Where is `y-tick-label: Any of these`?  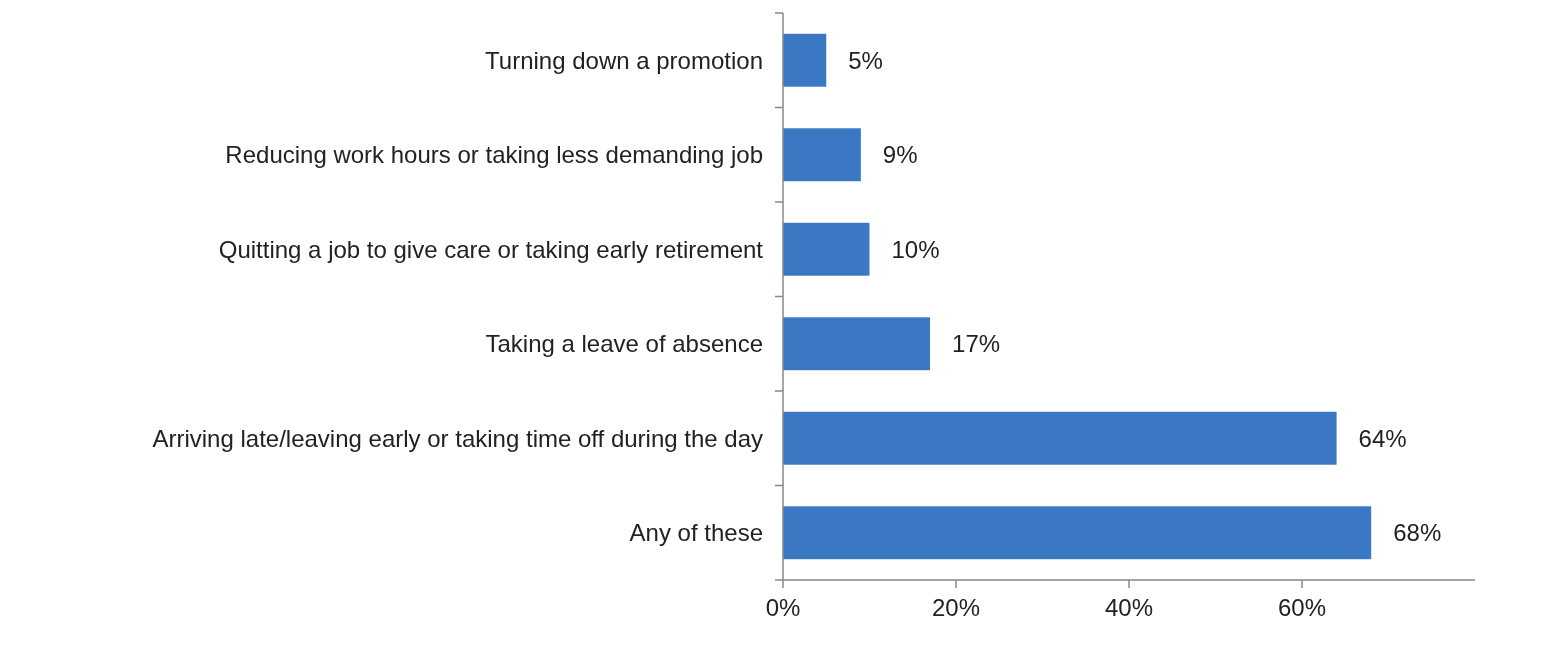 y-tick-label: Any of these is located at coordinates (696, 533).